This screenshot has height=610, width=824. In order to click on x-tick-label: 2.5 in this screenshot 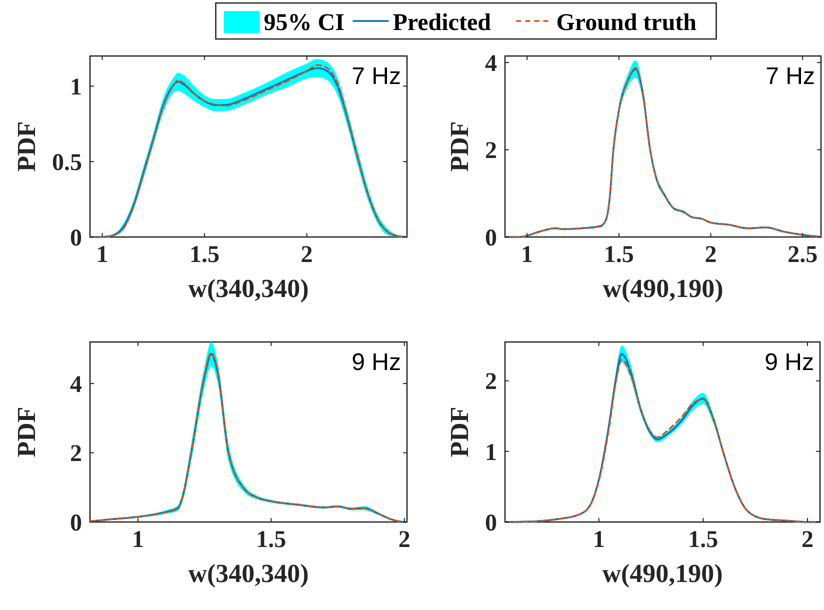, I will do `click(803, 255)`.